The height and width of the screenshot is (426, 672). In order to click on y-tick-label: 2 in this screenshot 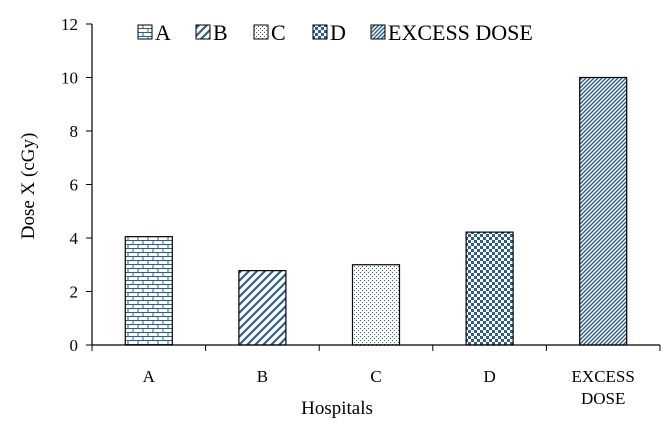, I will do `click(74, 292)`.